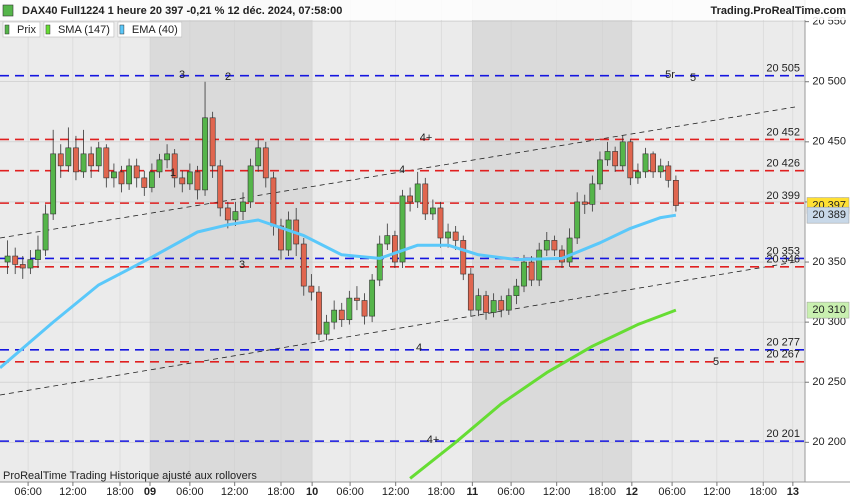 The height and width of the screenshot is (500, 850). Describe the element at coordinates (190, 492) in the screenshot. I see `x-tick-label: 06:00` at that location.